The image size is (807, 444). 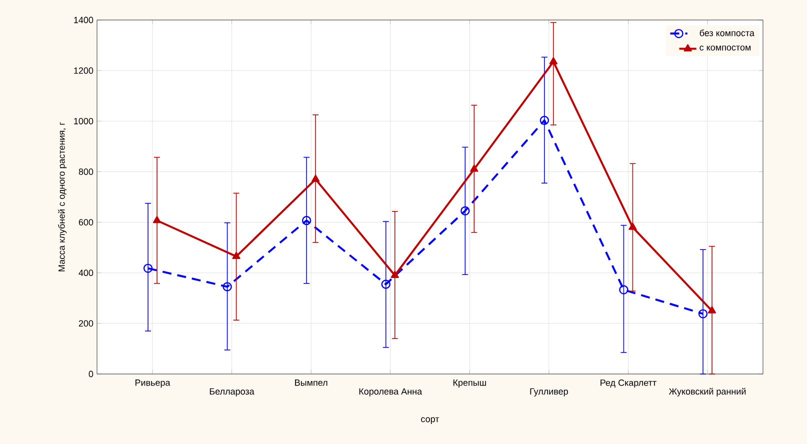 What do you see at coordinates (628, 384) in the screenshot?
I see `x-tick-label: Ред Скарлетт` at bounding box center [628, 384].